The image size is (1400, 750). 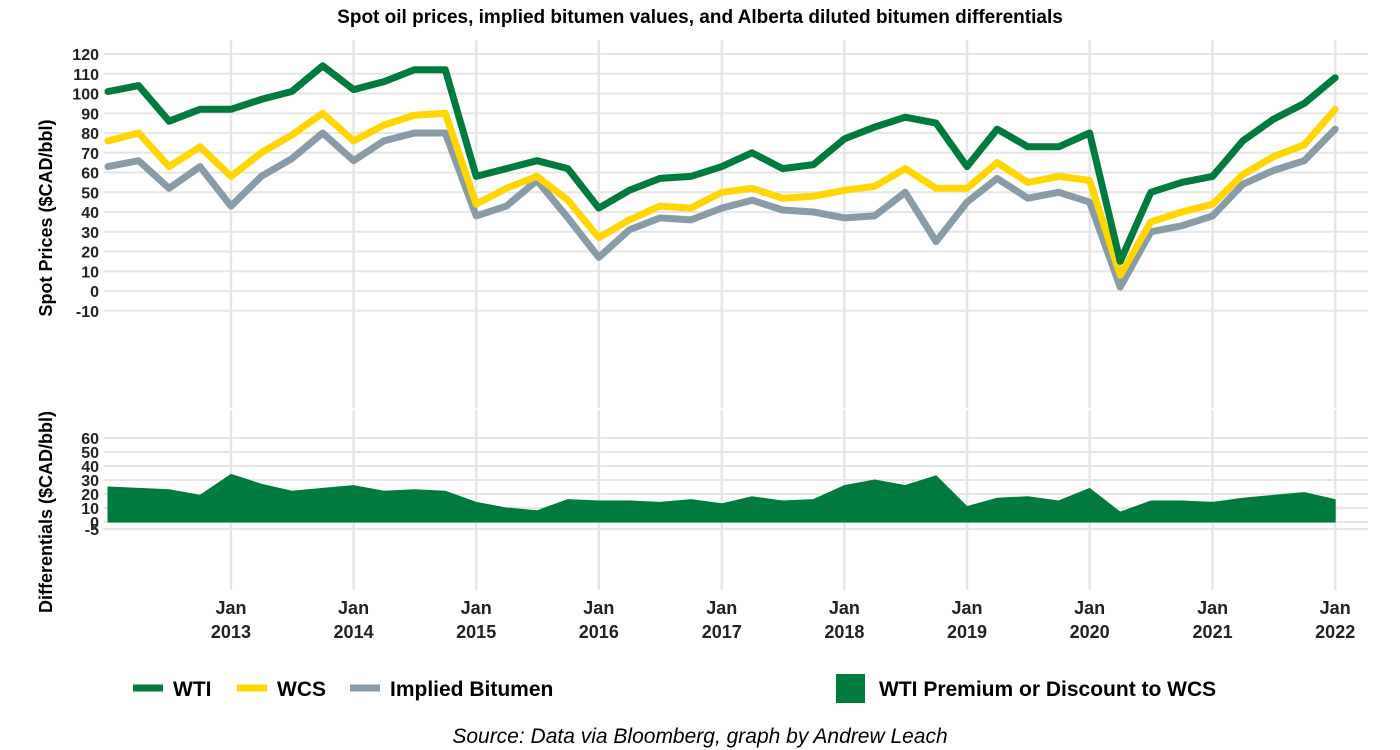 I want to click on bottom-y-tick-label: -5, so click(x=92, y=530).